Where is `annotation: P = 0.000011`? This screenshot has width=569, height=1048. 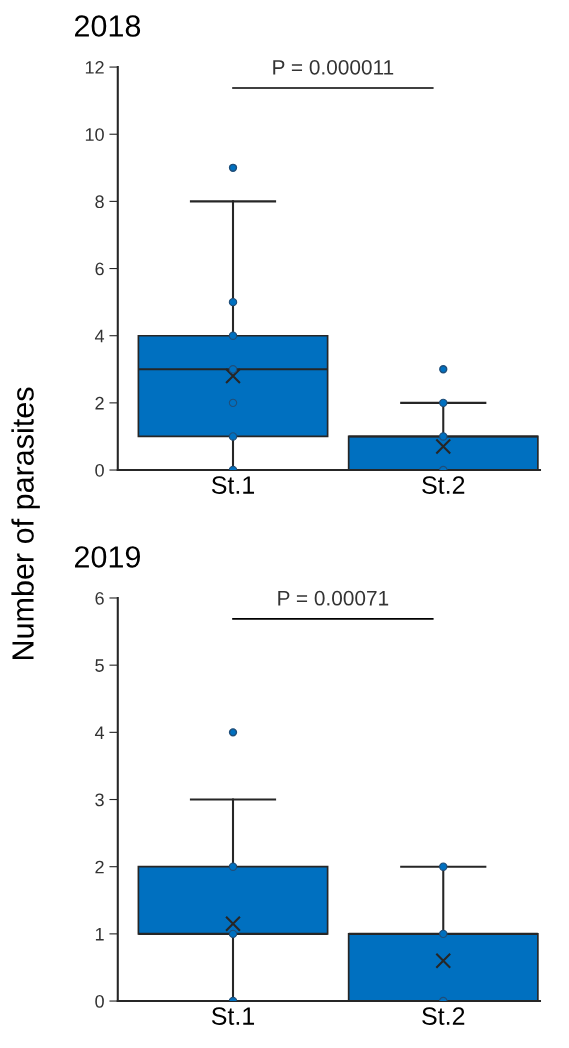 annotation: P = 0.000011 is located at coordinates (333, 67).